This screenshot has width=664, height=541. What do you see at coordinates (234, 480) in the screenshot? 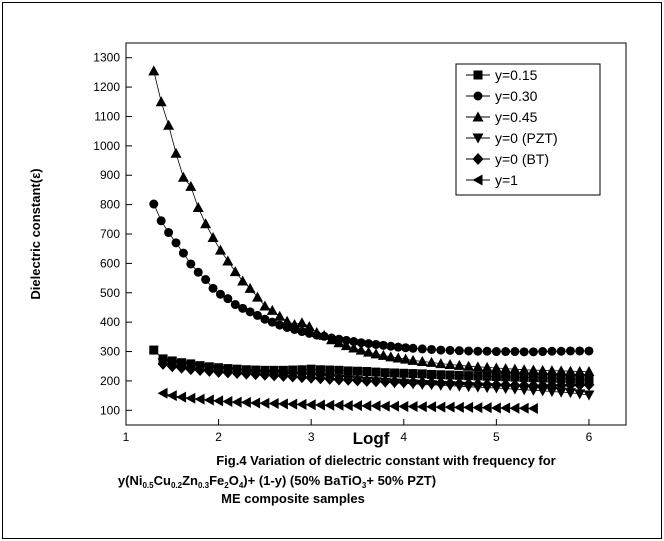
I see `caption-text: O` at bounding box center [234, 480].